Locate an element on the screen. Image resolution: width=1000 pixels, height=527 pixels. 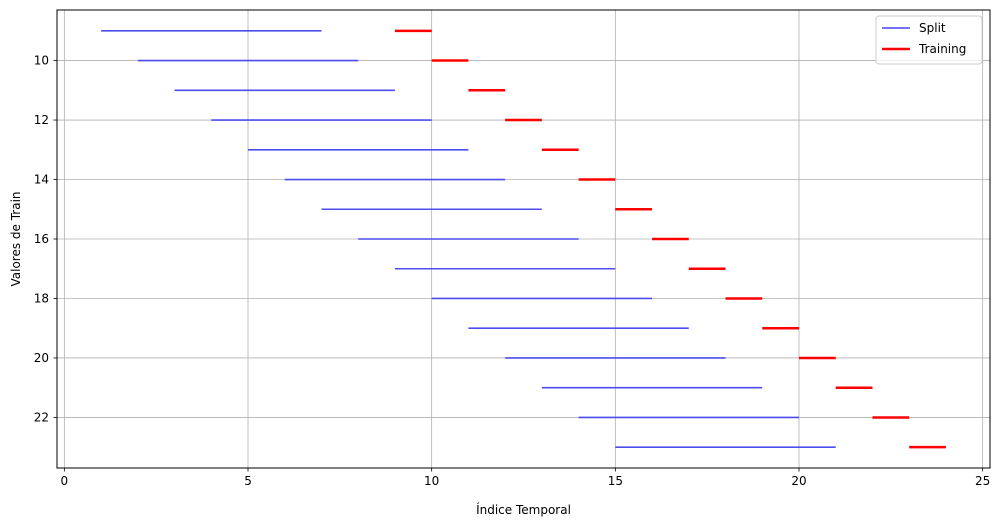
x-tick-label: 25 is located at coordinates (982, 481).